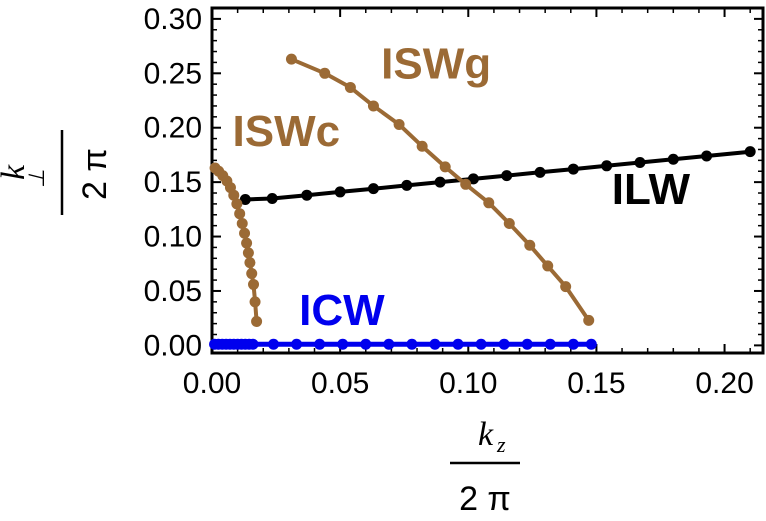  I want to click on y-axis-denominator: 2 π, so click(95, 174).